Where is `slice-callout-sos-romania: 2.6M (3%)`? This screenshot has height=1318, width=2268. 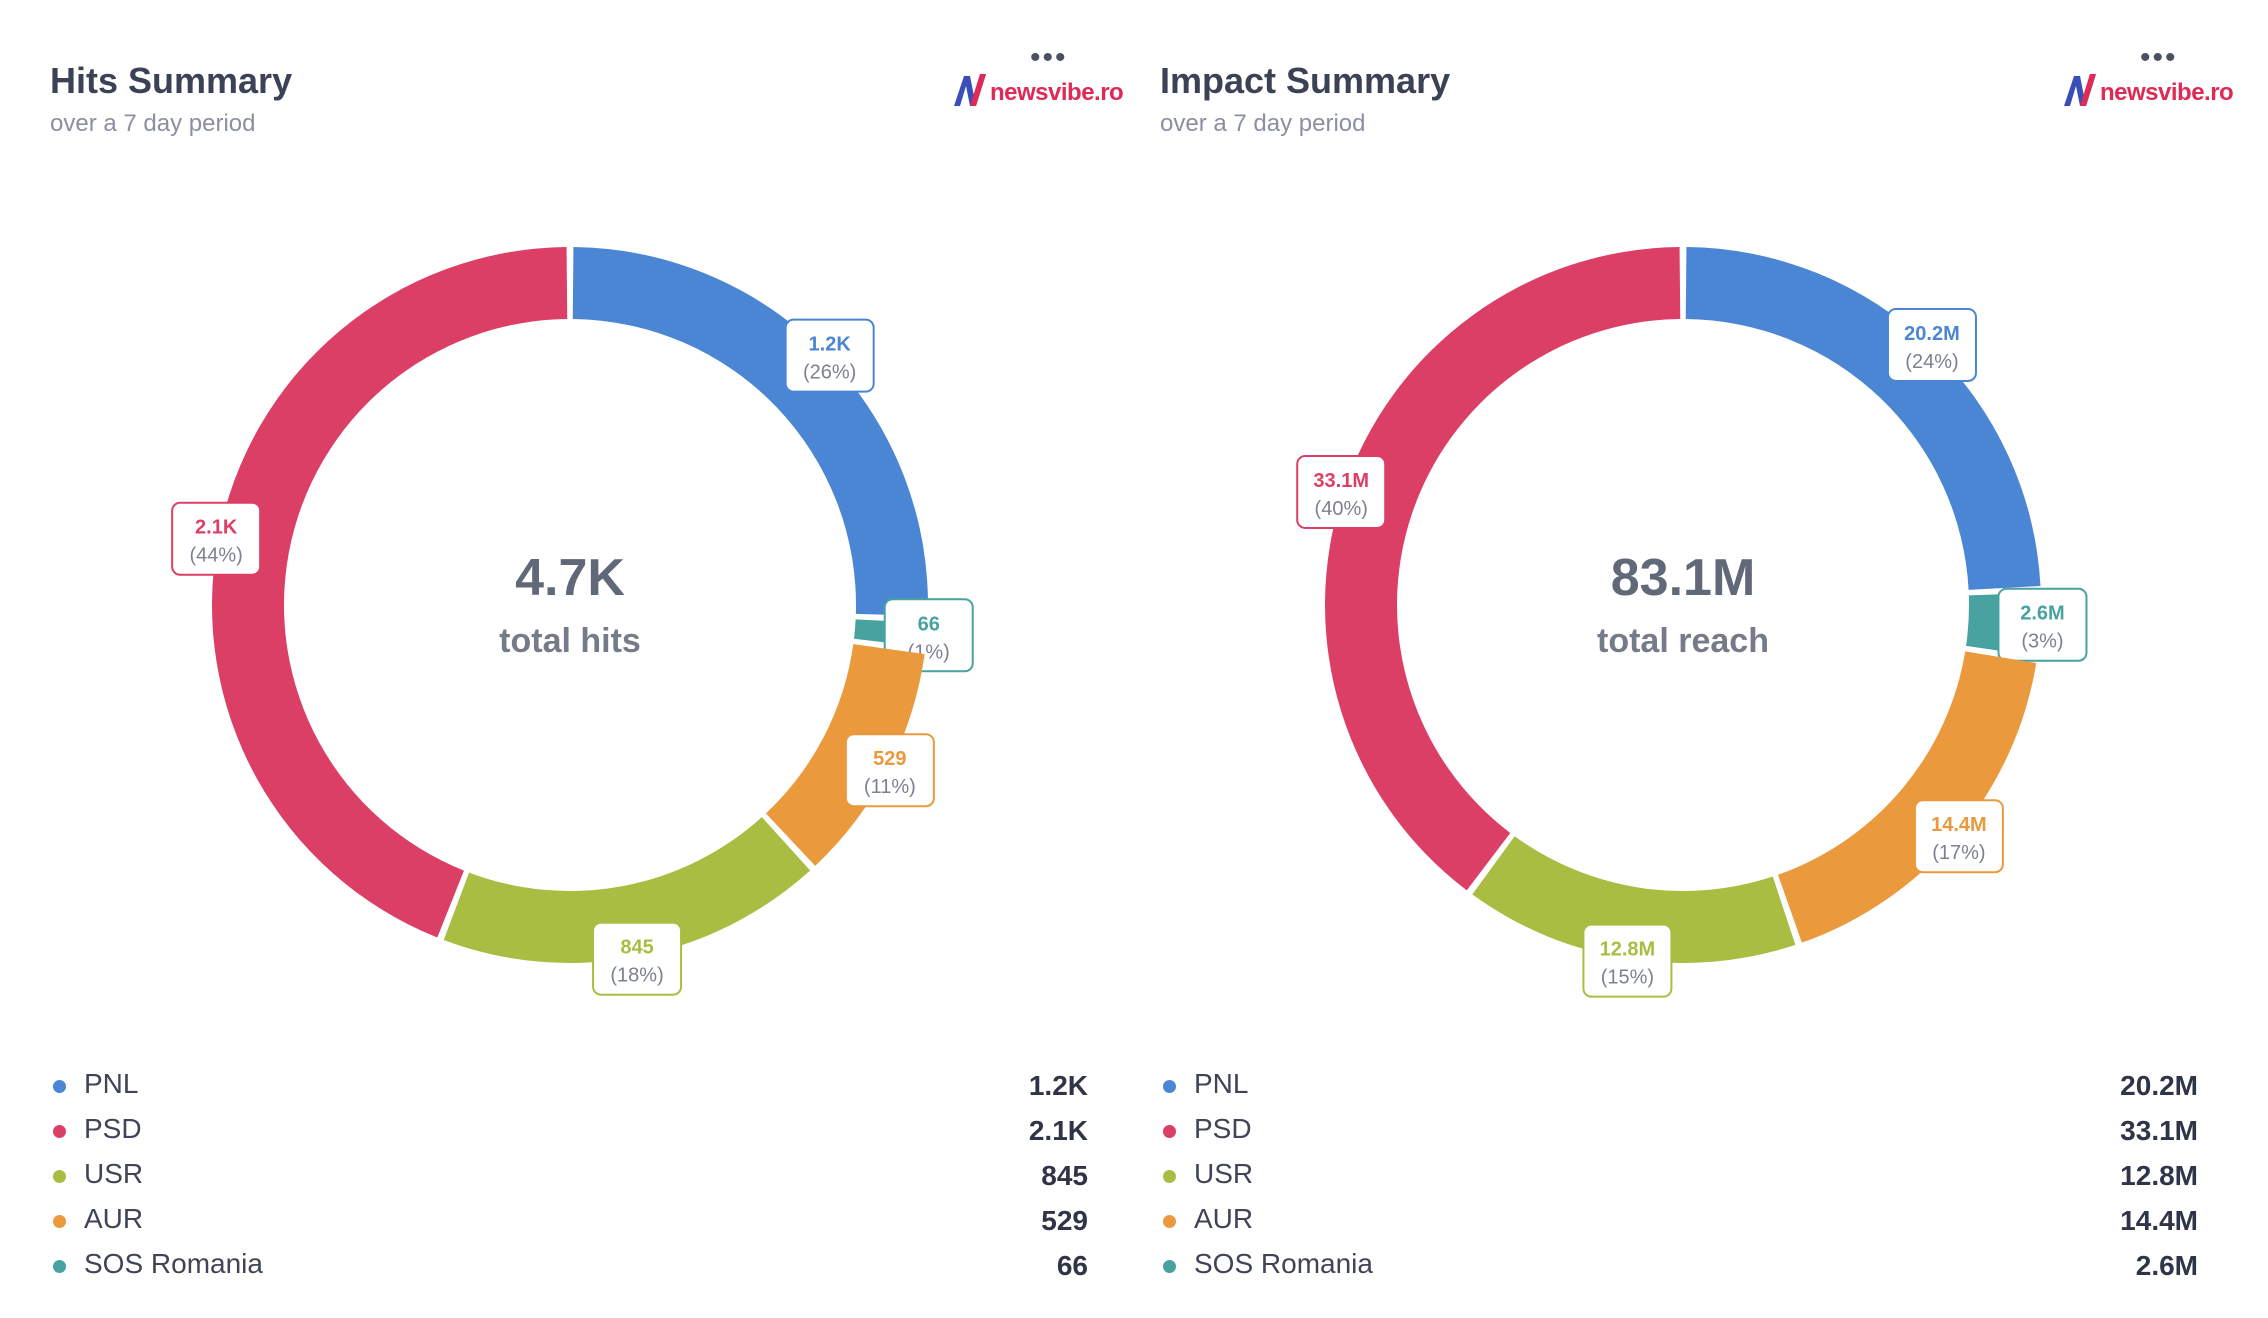 slice-callout-sos-romania: 2.6M (3%) is located at coordinates (2042, 624).